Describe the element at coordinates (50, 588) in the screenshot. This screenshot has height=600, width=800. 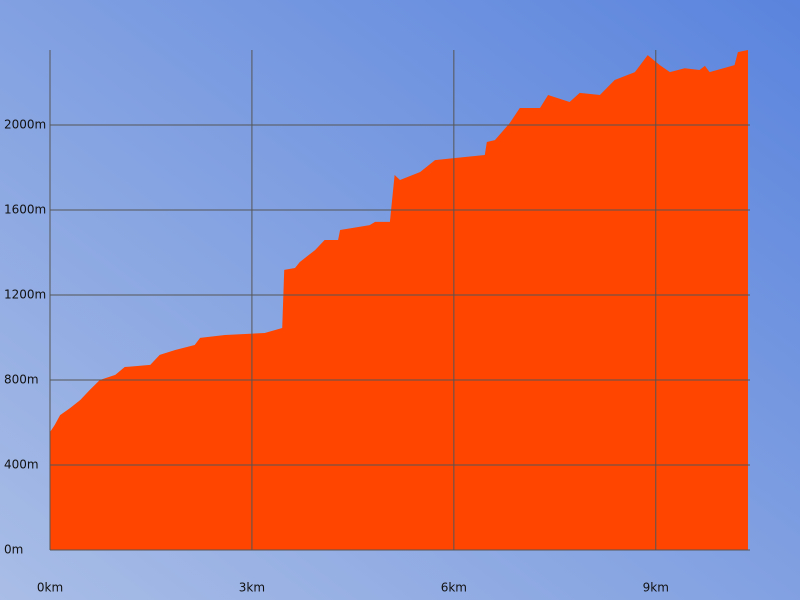
I see `x-tick-label: 0km` at that location.